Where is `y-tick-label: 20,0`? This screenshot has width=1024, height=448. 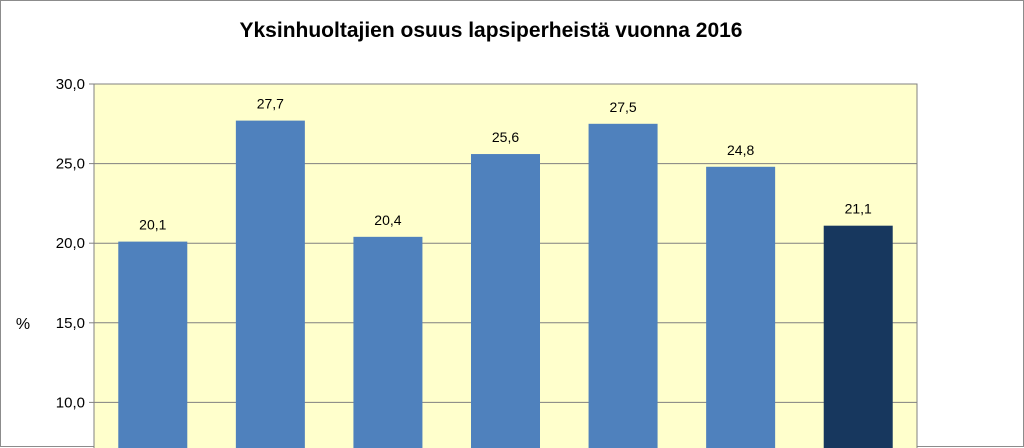
y-tick-label: 20,0 is located at coordinates (70, 243).